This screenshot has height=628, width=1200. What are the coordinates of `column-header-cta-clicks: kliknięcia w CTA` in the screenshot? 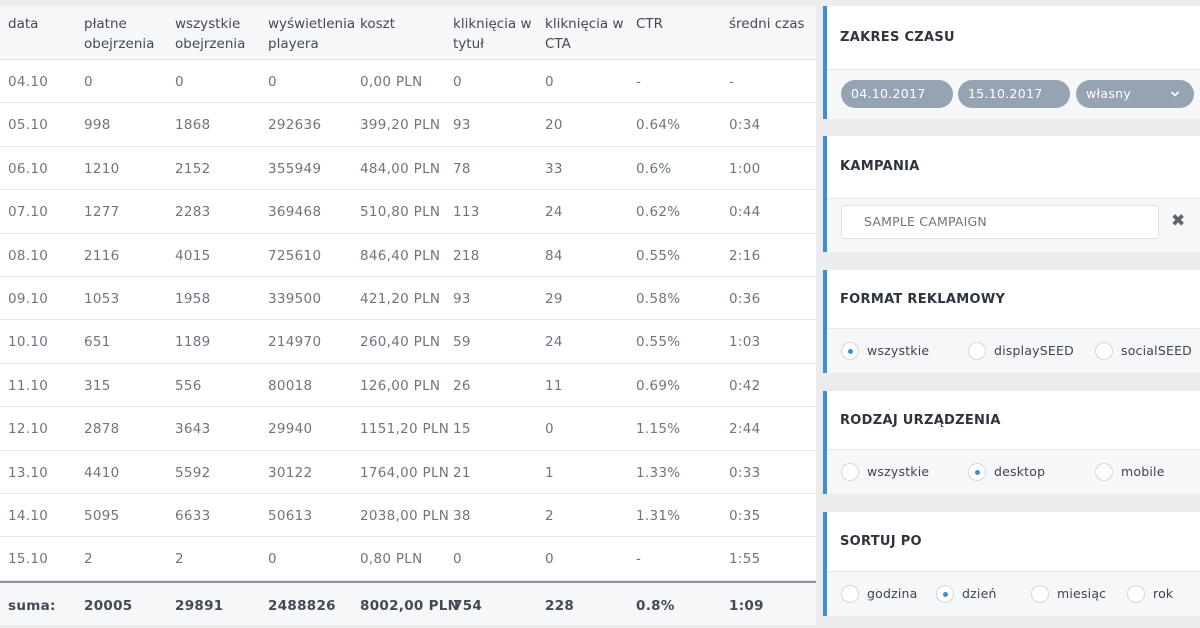 It's located at (584, 34).